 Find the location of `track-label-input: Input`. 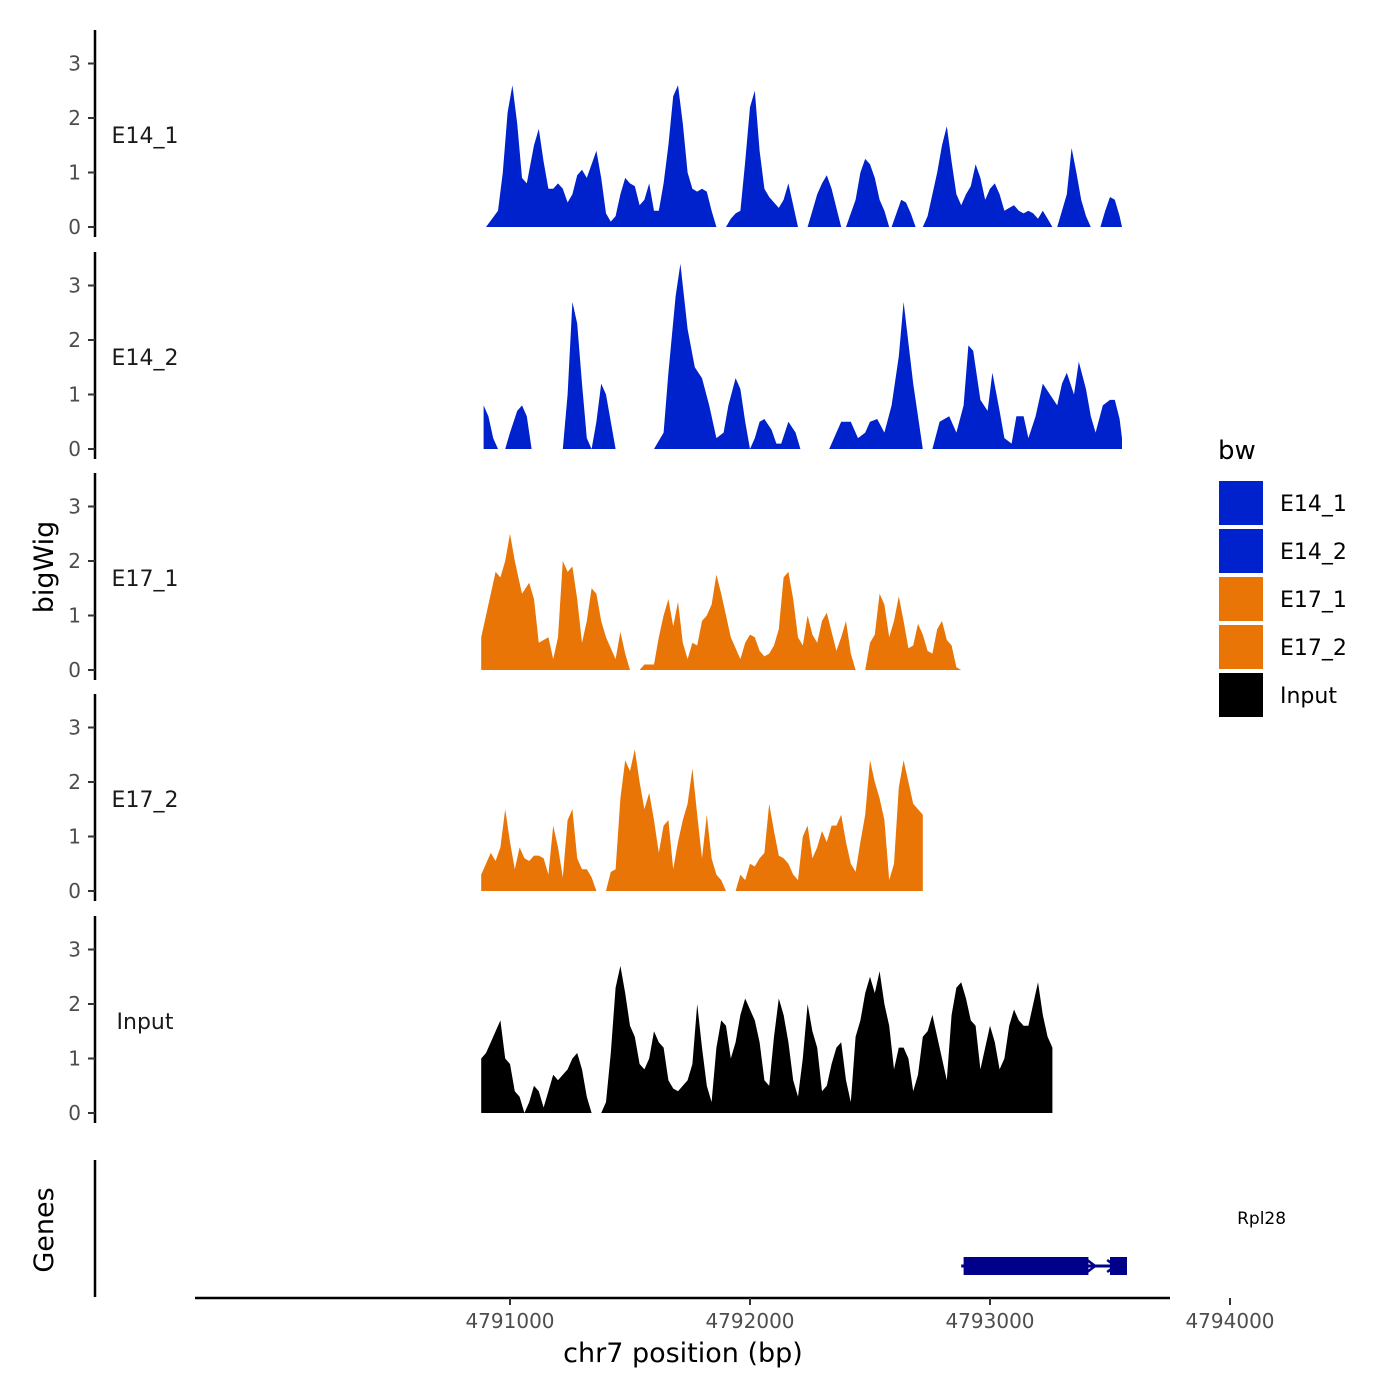

track-label-input: Input is located at coordinates (145, 1022).